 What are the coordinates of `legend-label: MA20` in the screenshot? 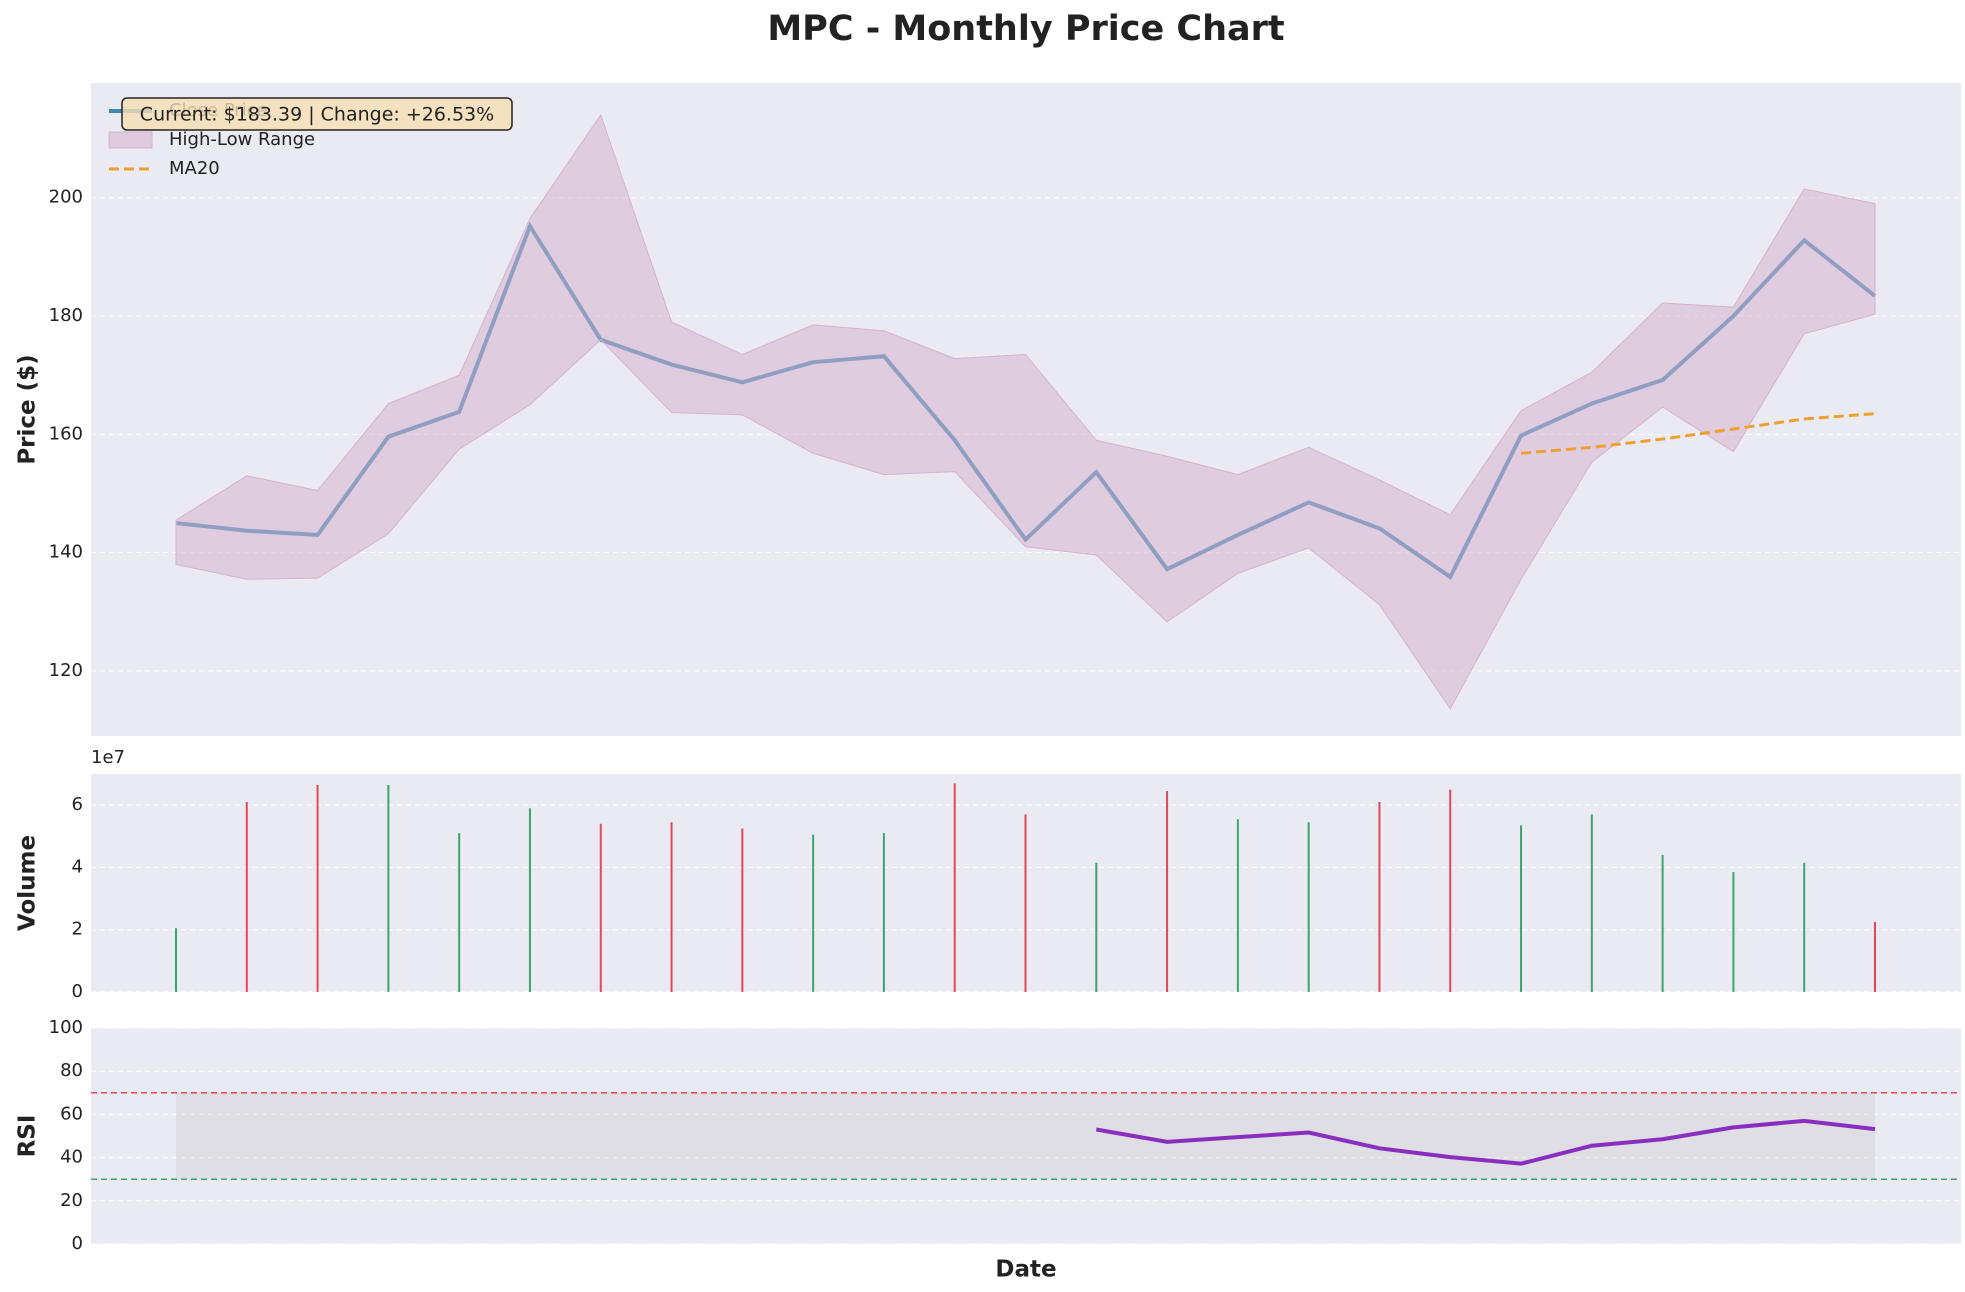 It's located at (194, 168).